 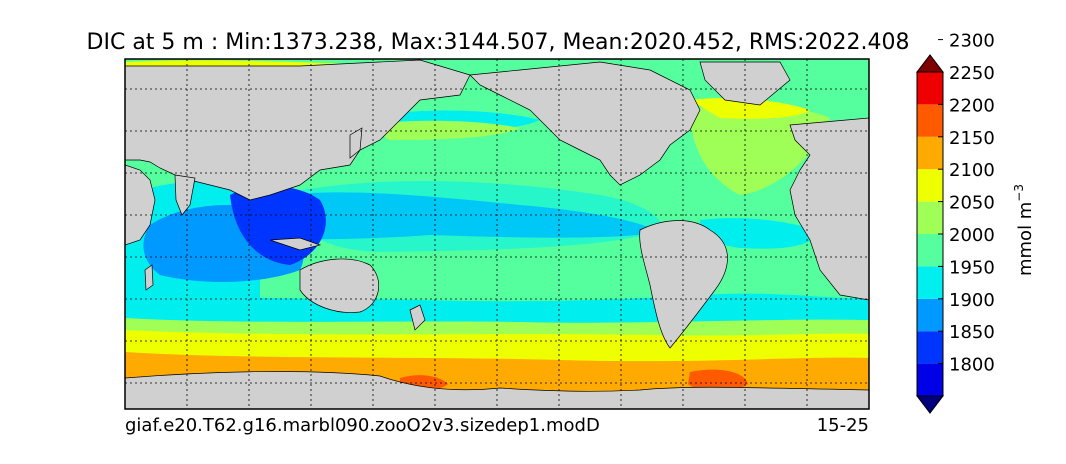 I want to click on colorbar-label: mmol m−3, so click(x=1024, y=230).